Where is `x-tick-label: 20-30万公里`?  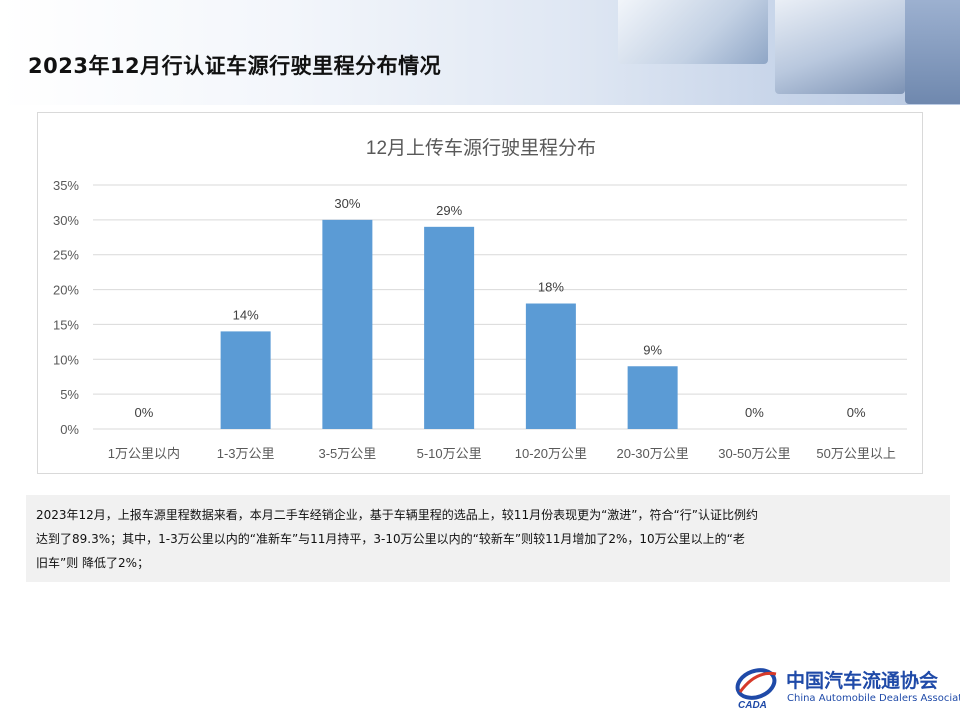 x-tick-label: 20-30万公里 is located at coordinates (653, 453).